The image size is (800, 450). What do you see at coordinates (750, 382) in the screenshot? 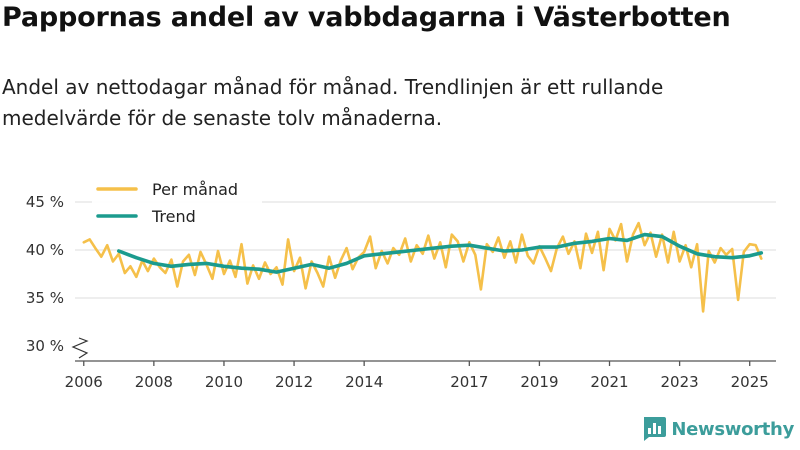
I see `x-tick-label: 2025` at bounding box center [750, 382].